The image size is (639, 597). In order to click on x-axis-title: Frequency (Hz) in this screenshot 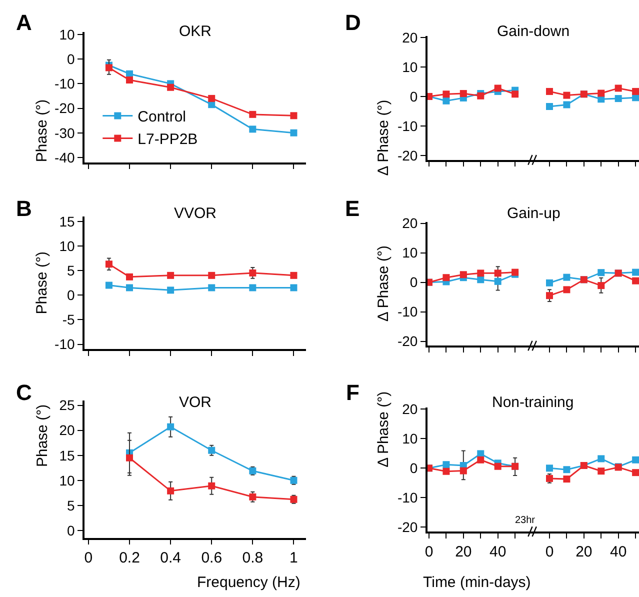, I will do `click(248, 582)`.